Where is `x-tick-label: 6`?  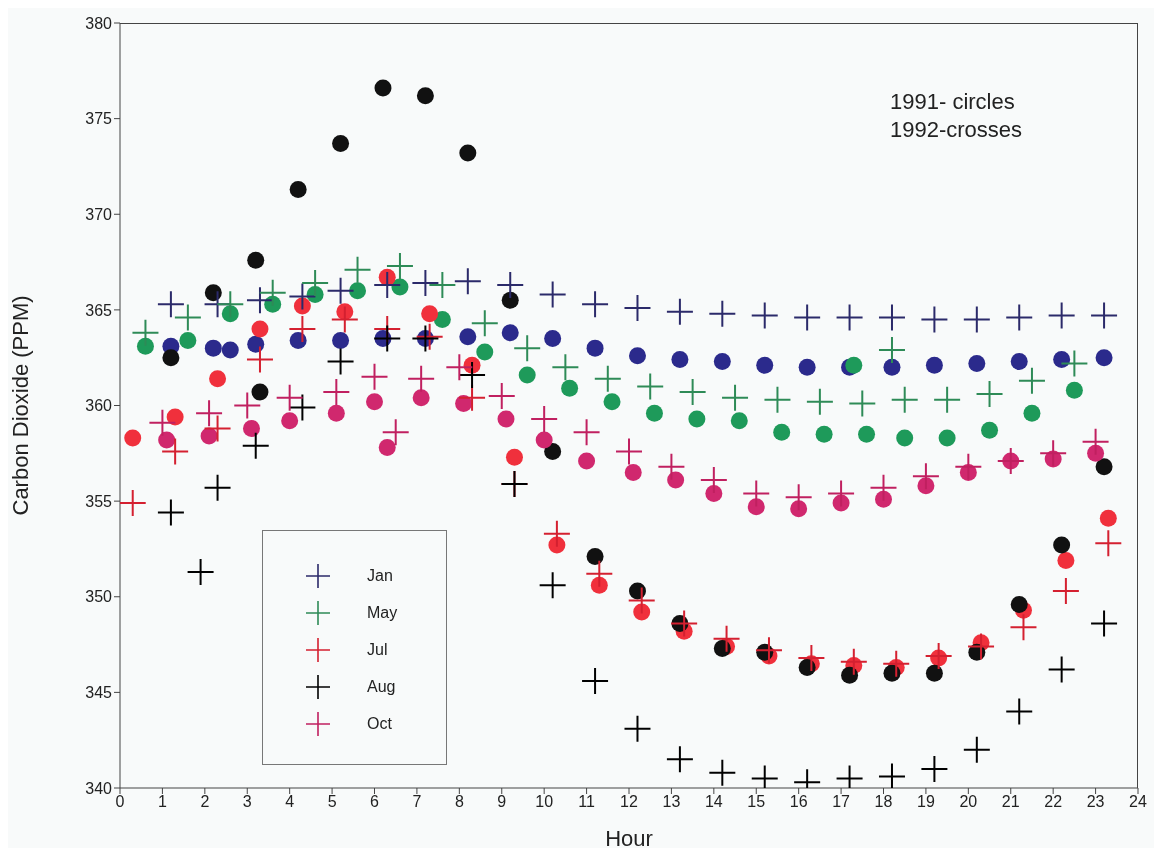
x-tick-label: 6 is located at coordinates (375, 802).